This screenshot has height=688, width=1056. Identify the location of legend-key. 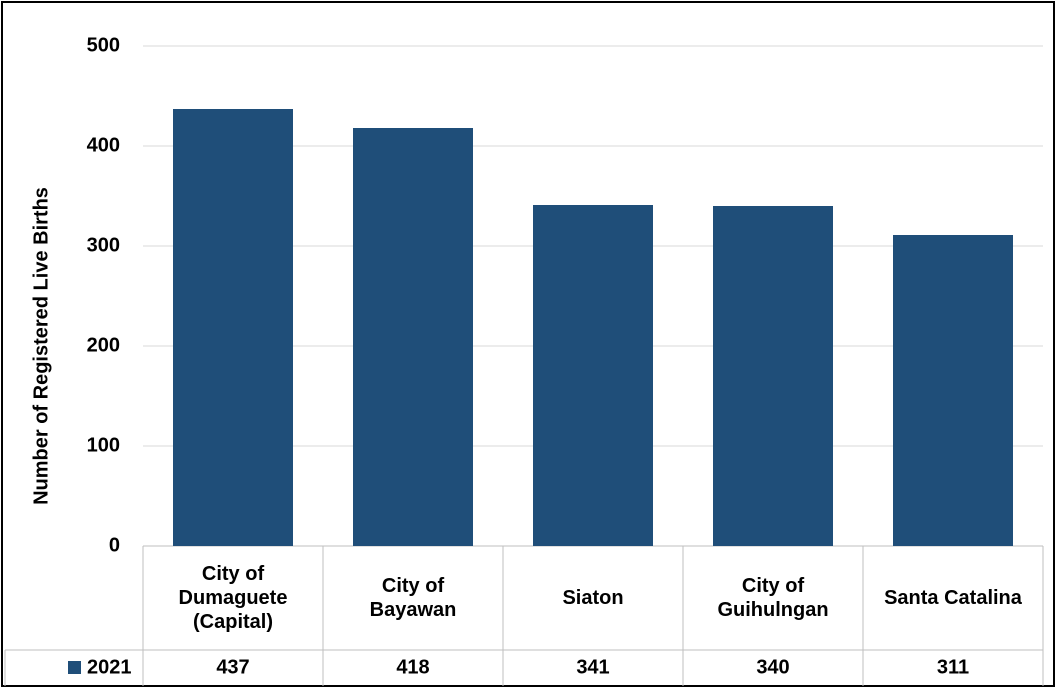
(74, 667).